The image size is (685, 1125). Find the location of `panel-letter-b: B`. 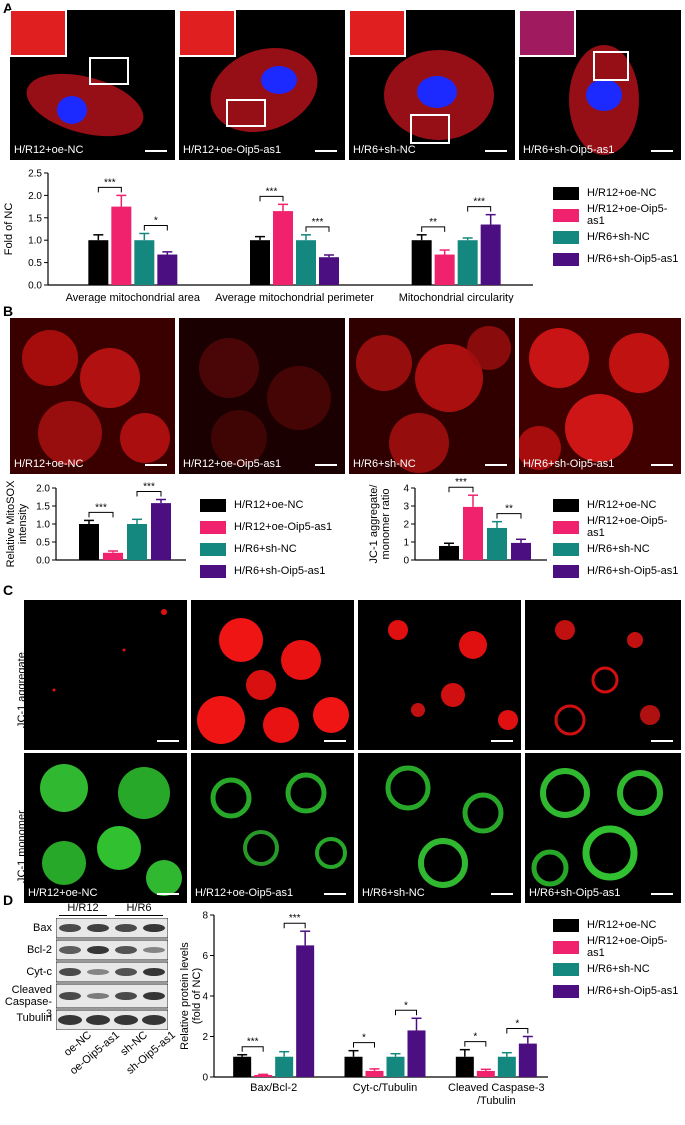

panel-letter-b: B is located at coordinates (8, 311).